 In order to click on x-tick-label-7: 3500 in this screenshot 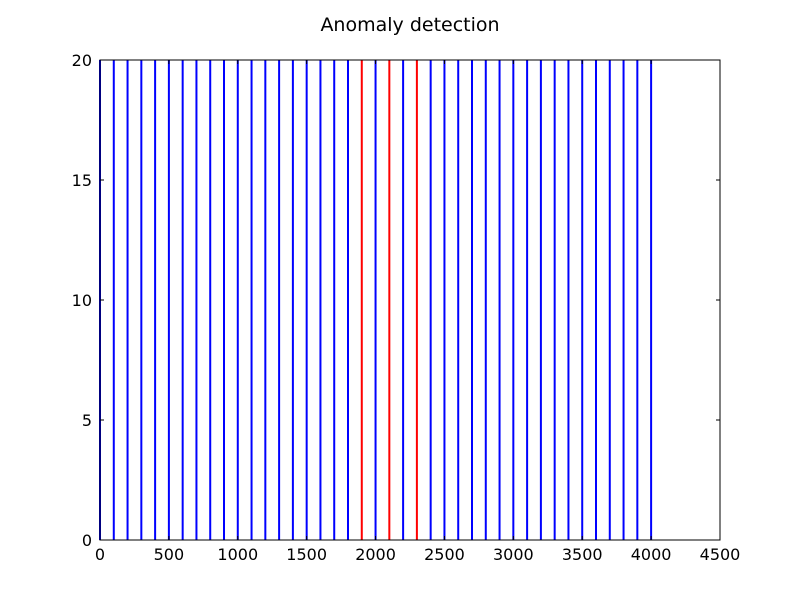, I will do `click(582, 554)`.